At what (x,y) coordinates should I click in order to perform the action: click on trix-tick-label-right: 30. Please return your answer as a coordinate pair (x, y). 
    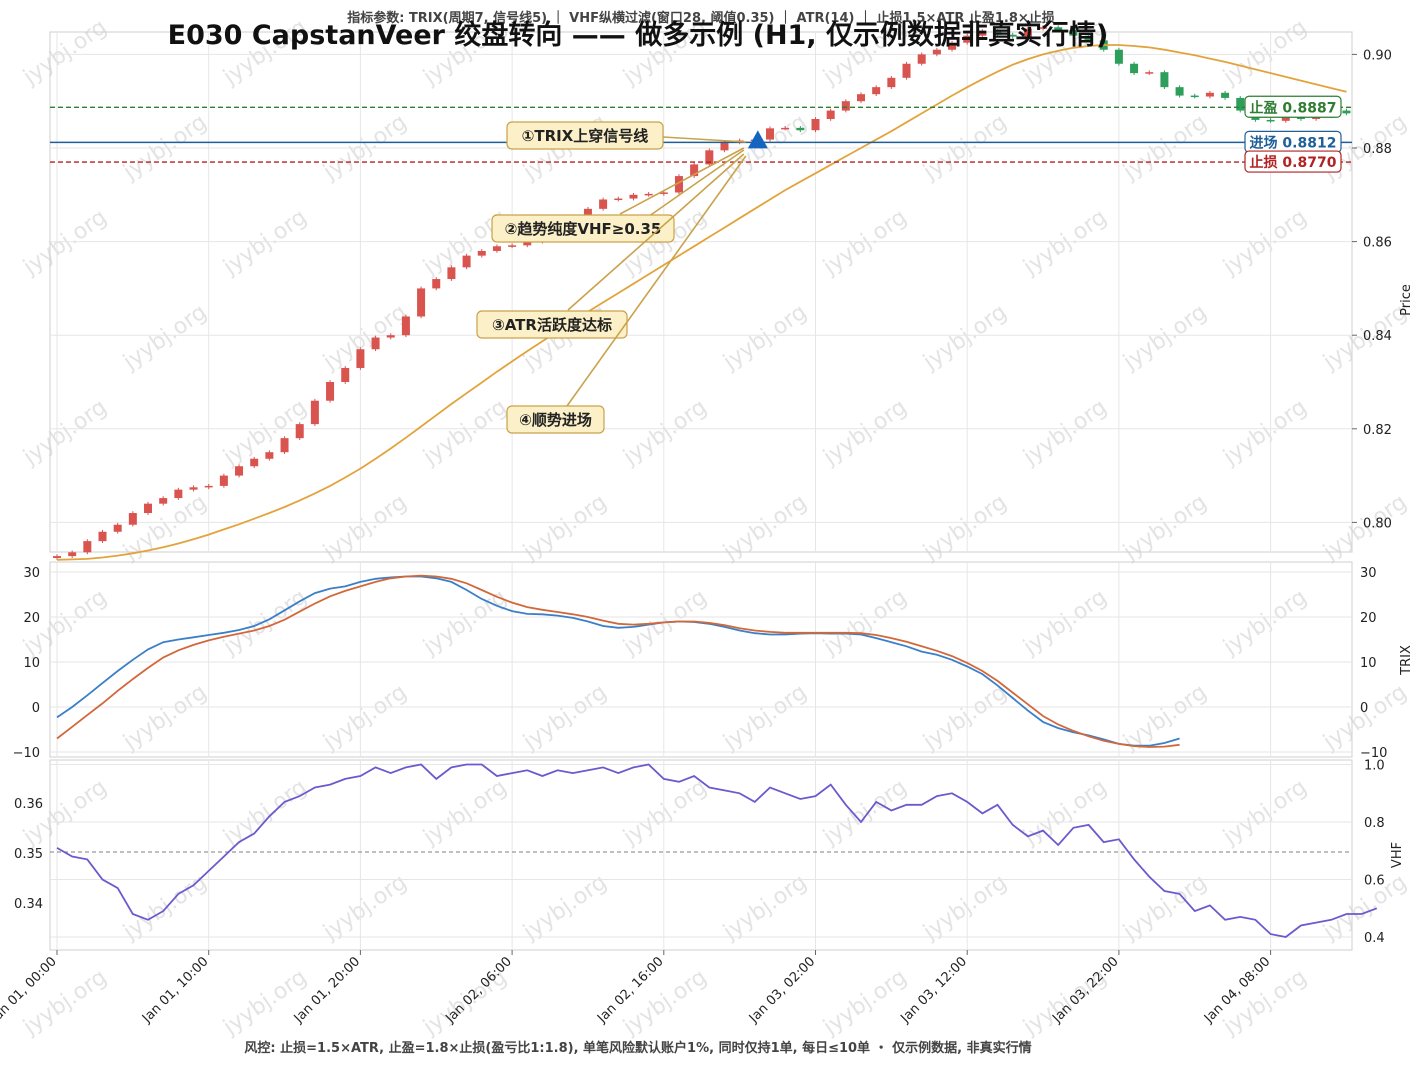
    Looking at the image, I should click on (1368, 573).